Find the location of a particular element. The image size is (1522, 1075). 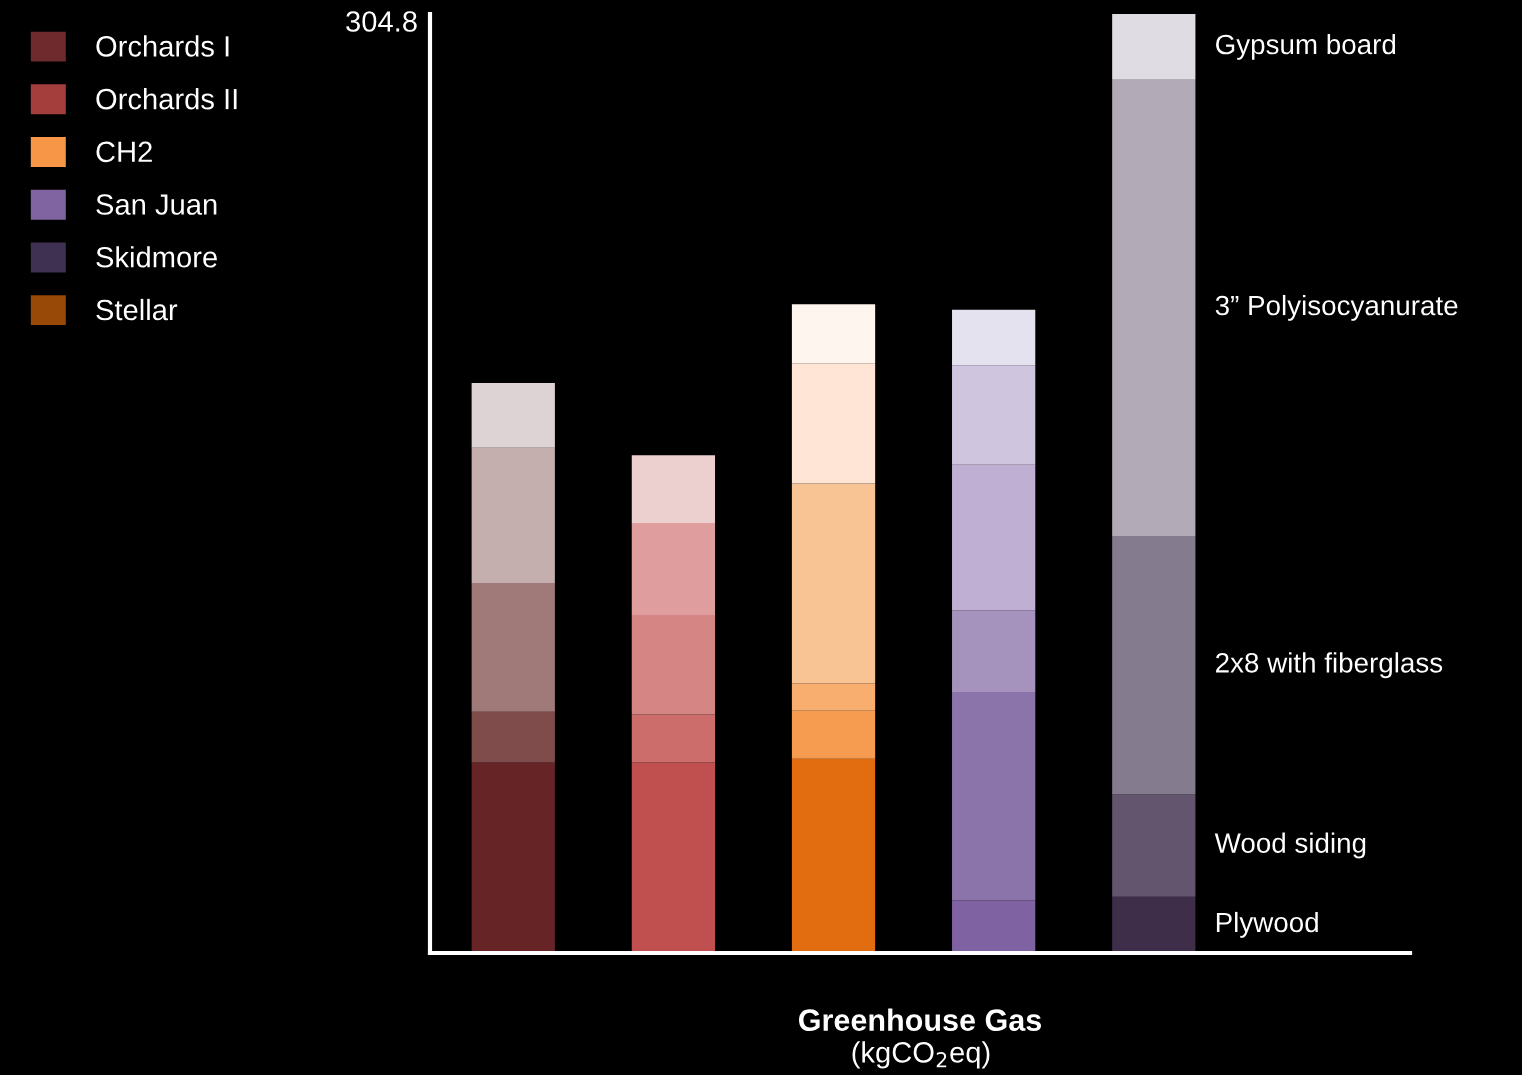

text: (kgCO$_{2}$eq) is located at coordinates (921, 1055).